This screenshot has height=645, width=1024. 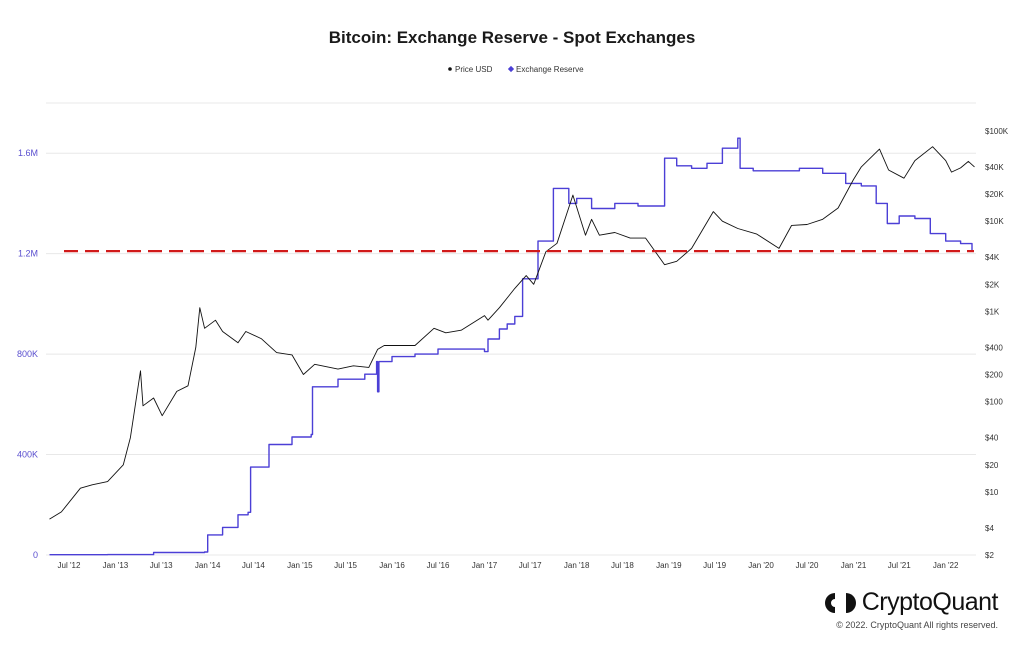 I want to click on left-tick-label: 1.2M, so click(x=28, y=254).